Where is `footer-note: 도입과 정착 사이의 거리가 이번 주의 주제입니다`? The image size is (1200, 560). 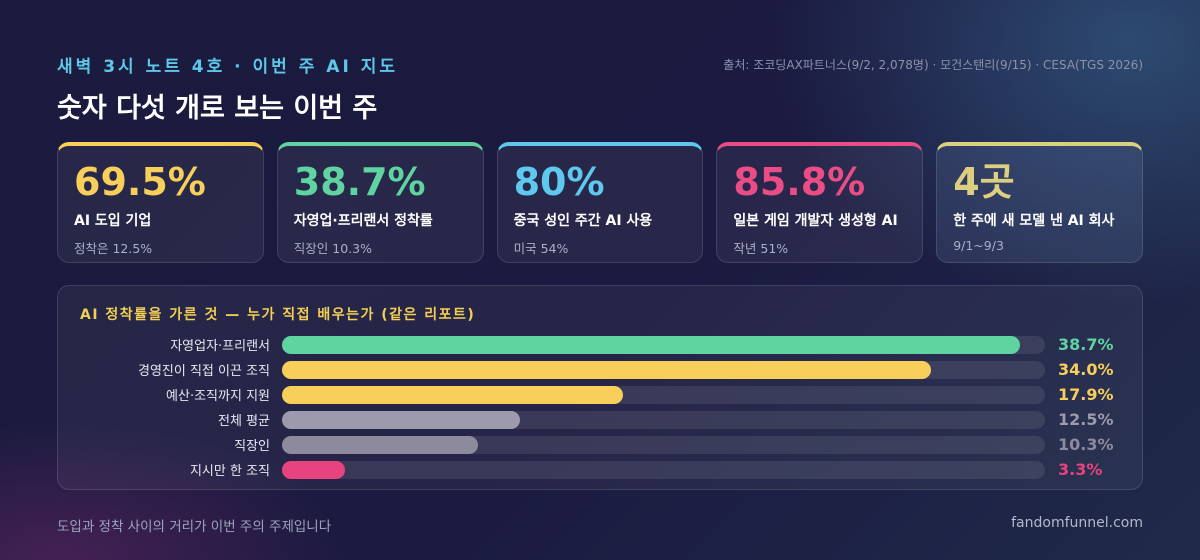 footer-note: 도입과 정착 사이의 거리가 이번 주의 주제입니다 is located at coordinates (194, 527).